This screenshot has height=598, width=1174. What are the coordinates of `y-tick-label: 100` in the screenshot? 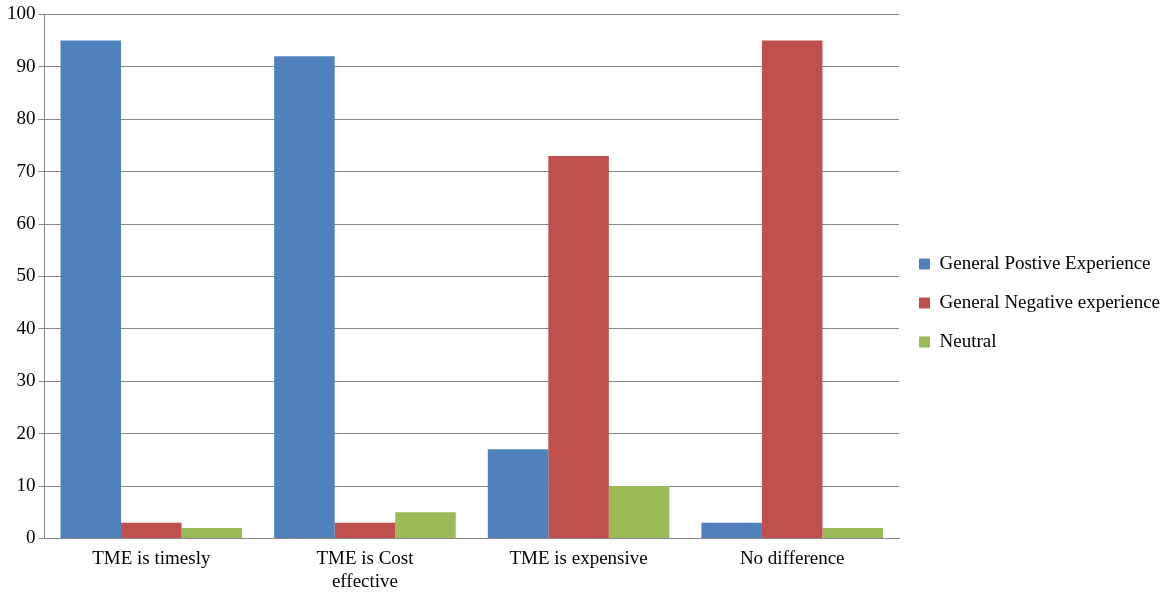 It's located at (21, 13).